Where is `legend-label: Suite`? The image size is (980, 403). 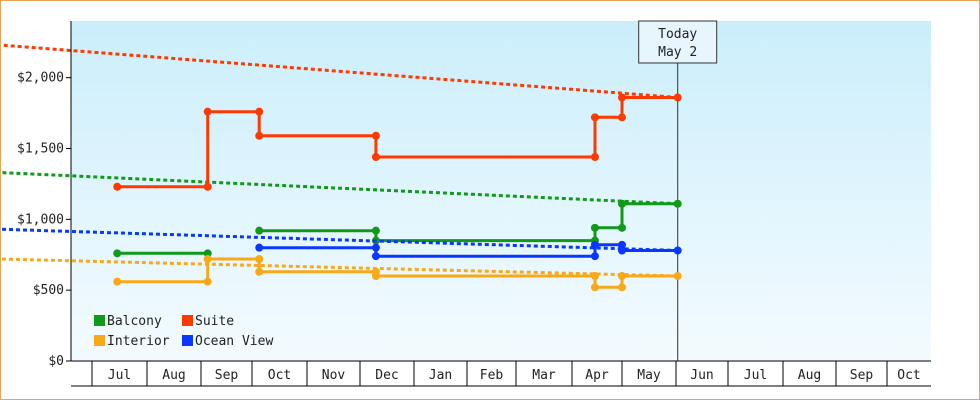 legend-label: Suite is located at coordinates (214, 321).